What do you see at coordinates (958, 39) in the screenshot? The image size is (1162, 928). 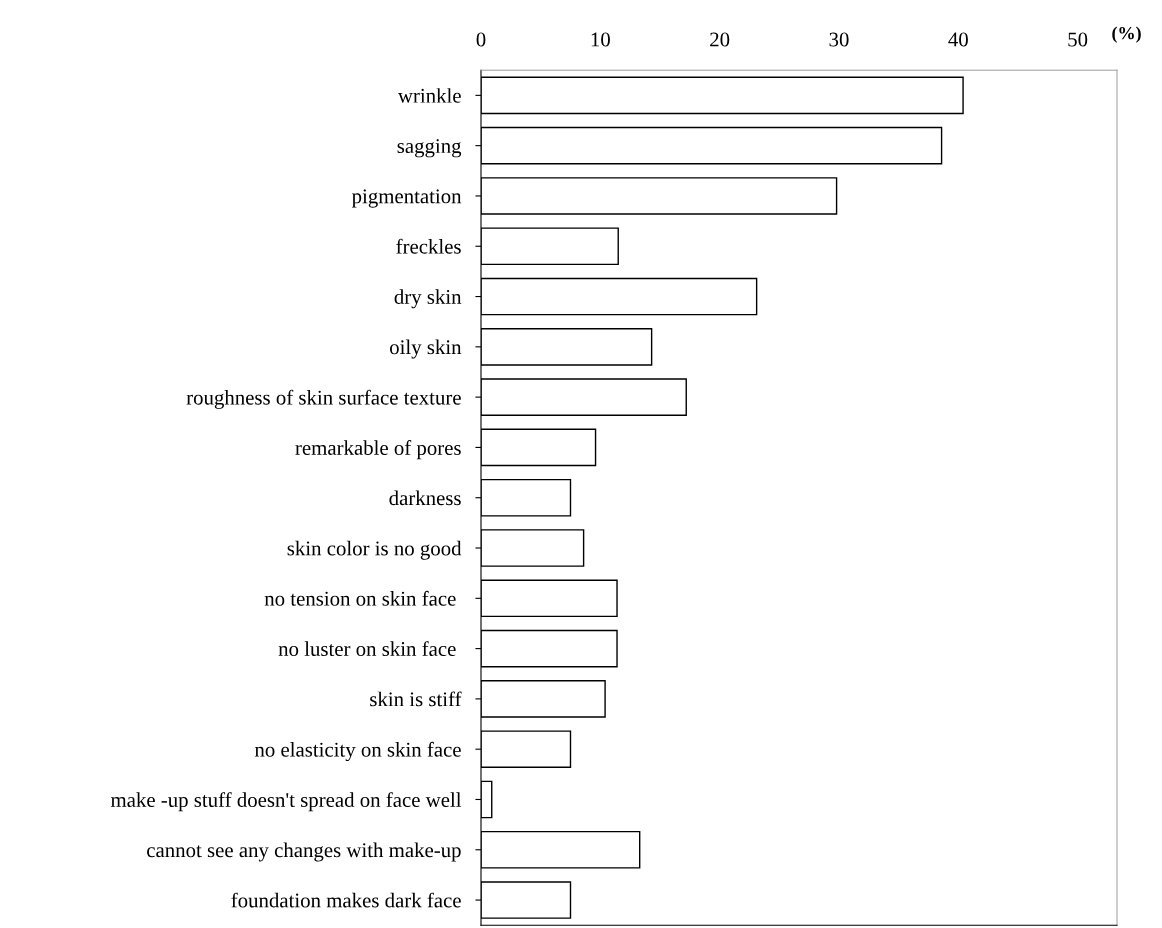 I see `x-tick-label: 40` at bounding box center [958, 39].